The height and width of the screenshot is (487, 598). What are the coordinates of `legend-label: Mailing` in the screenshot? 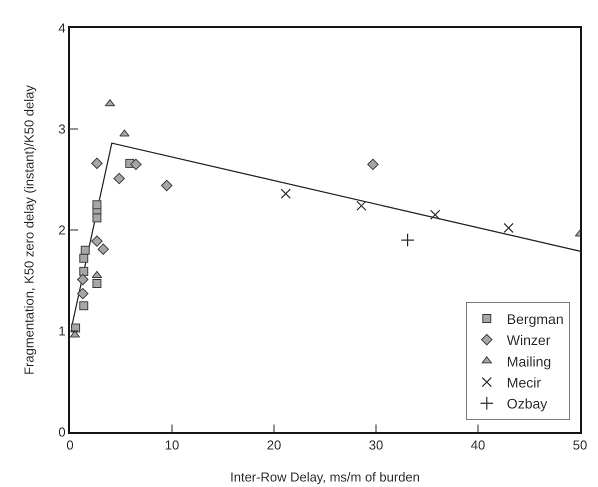 It's located at (529, 361).